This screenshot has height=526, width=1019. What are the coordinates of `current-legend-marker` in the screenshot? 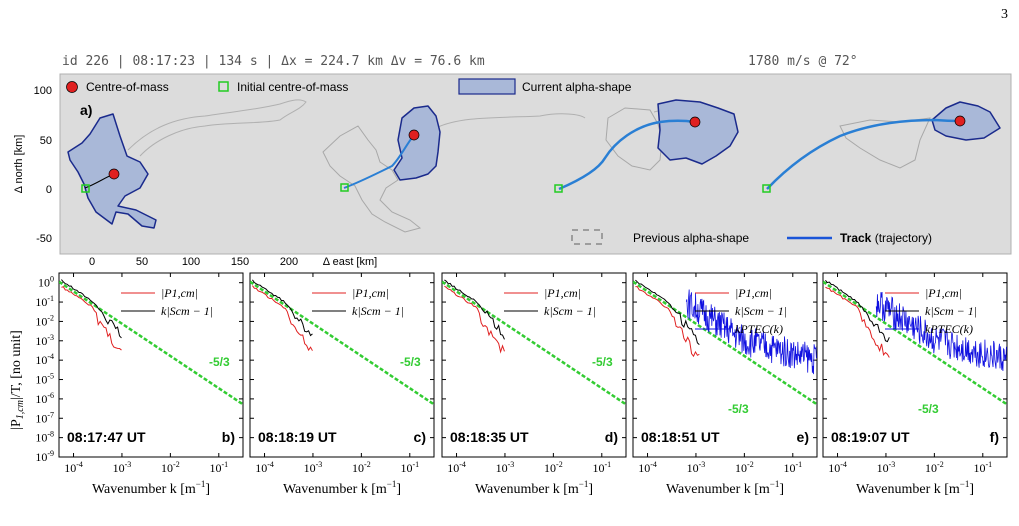 It's located at (487, 86).